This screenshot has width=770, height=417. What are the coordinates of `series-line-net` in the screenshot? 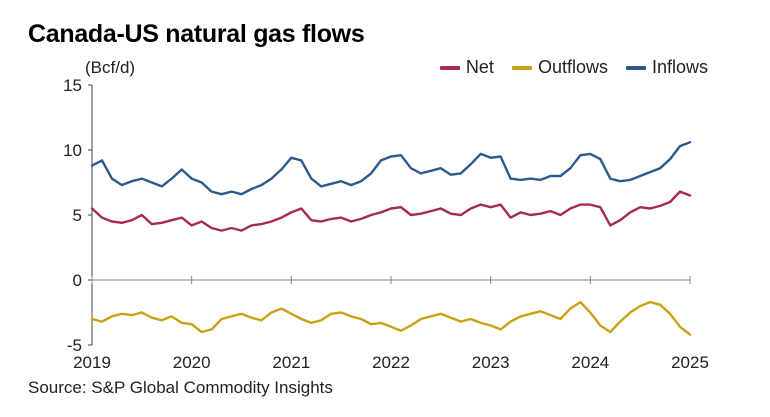 It's located at (391, 211).